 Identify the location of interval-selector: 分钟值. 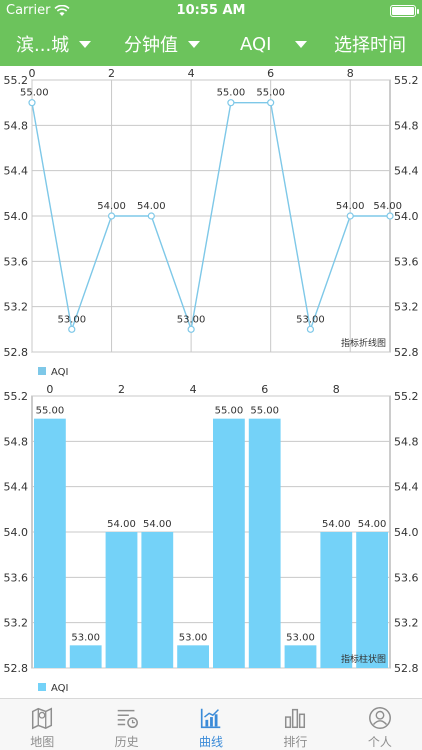
(162, 44).